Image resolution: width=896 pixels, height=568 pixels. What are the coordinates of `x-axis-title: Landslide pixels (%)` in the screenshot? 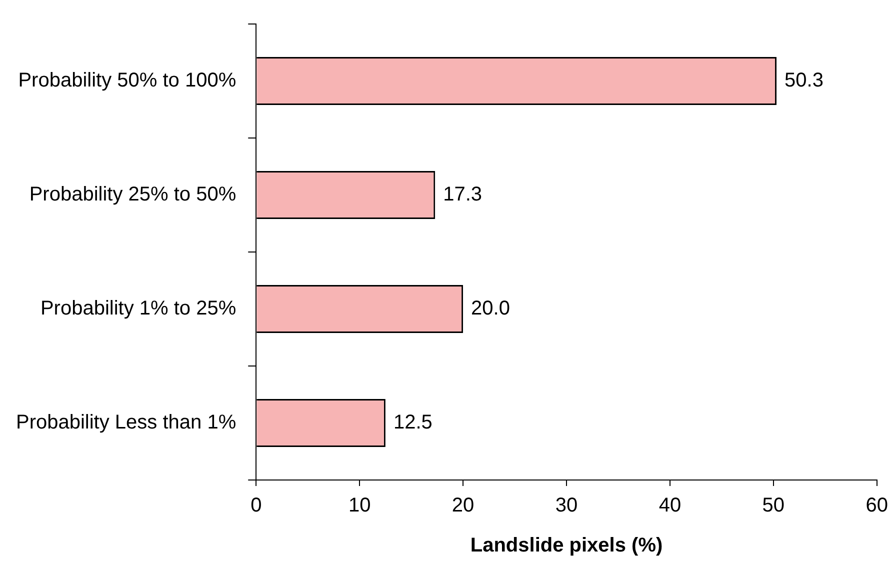 It's located at (566, 545).